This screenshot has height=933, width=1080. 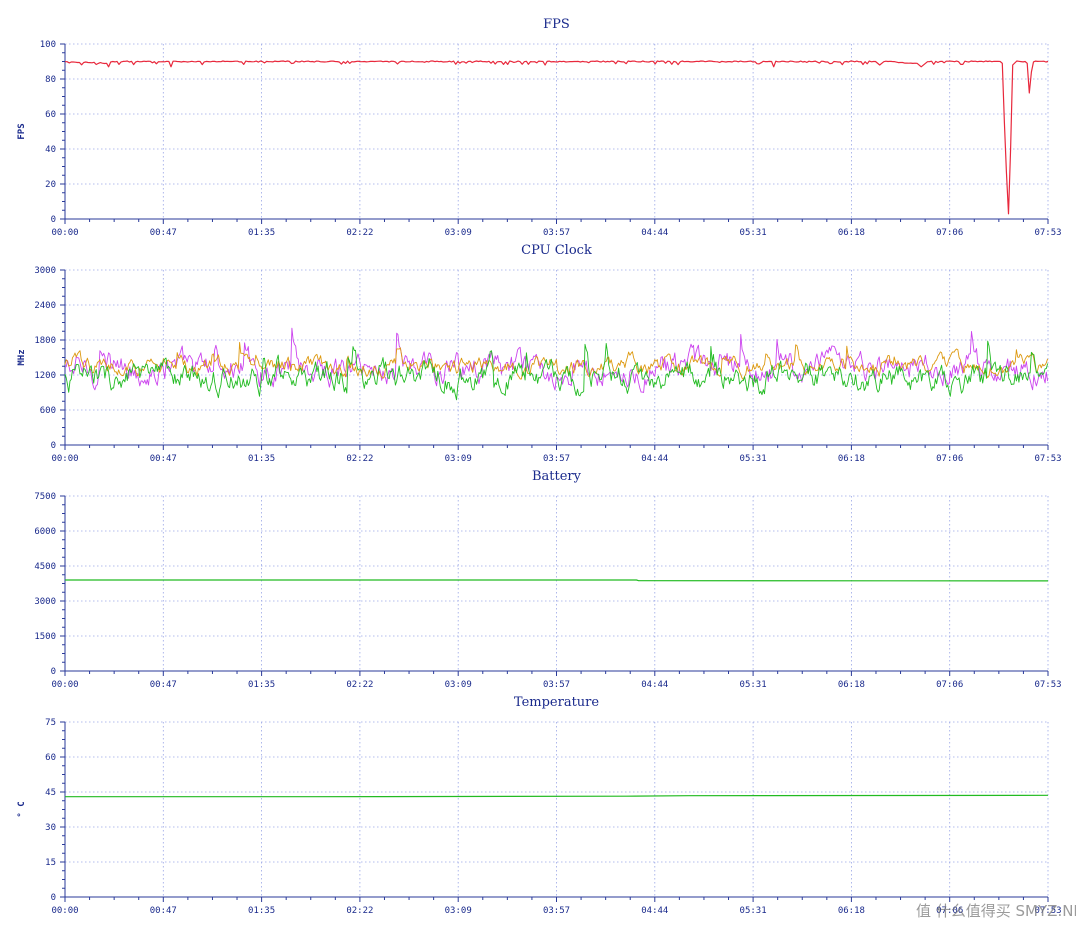 I want to click on y-axis-label: MHz, so click(x=22, y=357).